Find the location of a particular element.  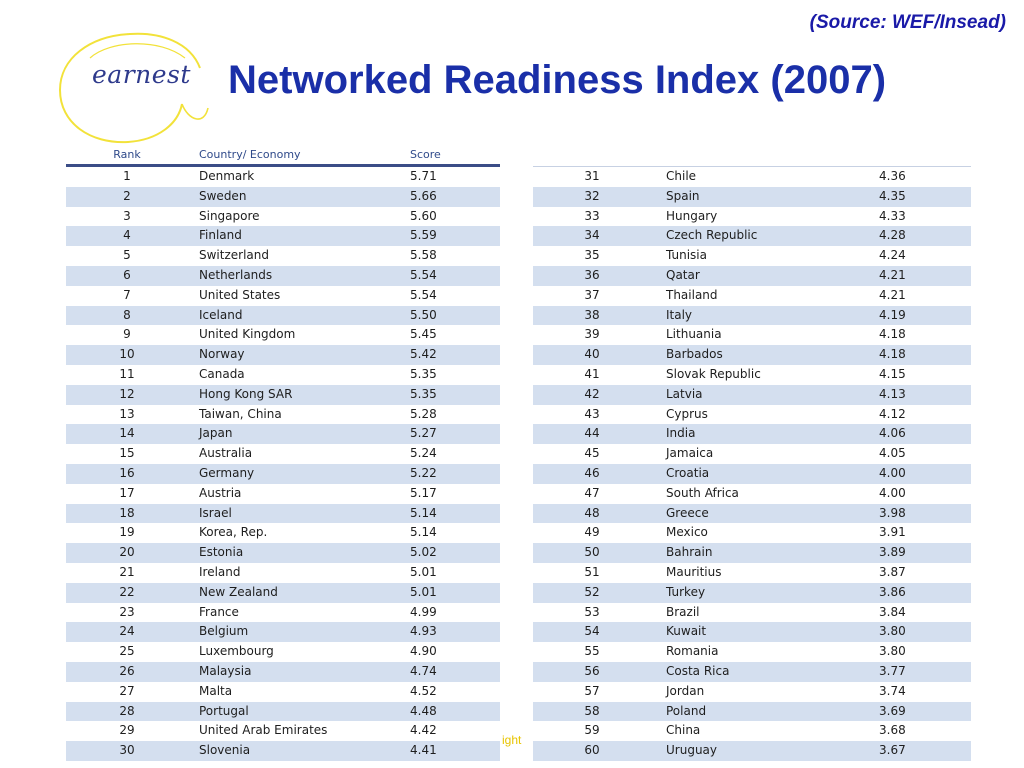

score-cell: 3.98 is located at coordinates (892, 512).